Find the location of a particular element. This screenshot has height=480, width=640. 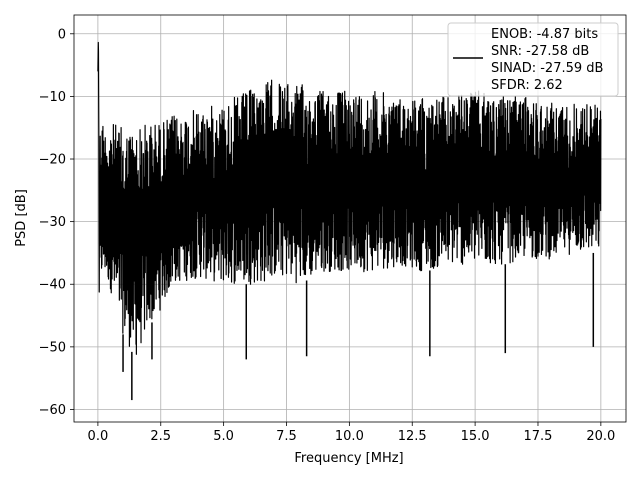

x-tick-label: 0.0 is located at coordinates (98, 436).